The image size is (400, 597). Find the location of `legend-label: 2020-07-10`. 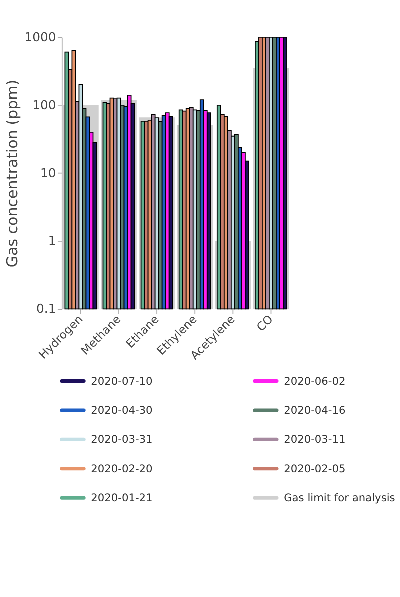

legend-label: 2020-07-10 is located at coordinates (122, 381).